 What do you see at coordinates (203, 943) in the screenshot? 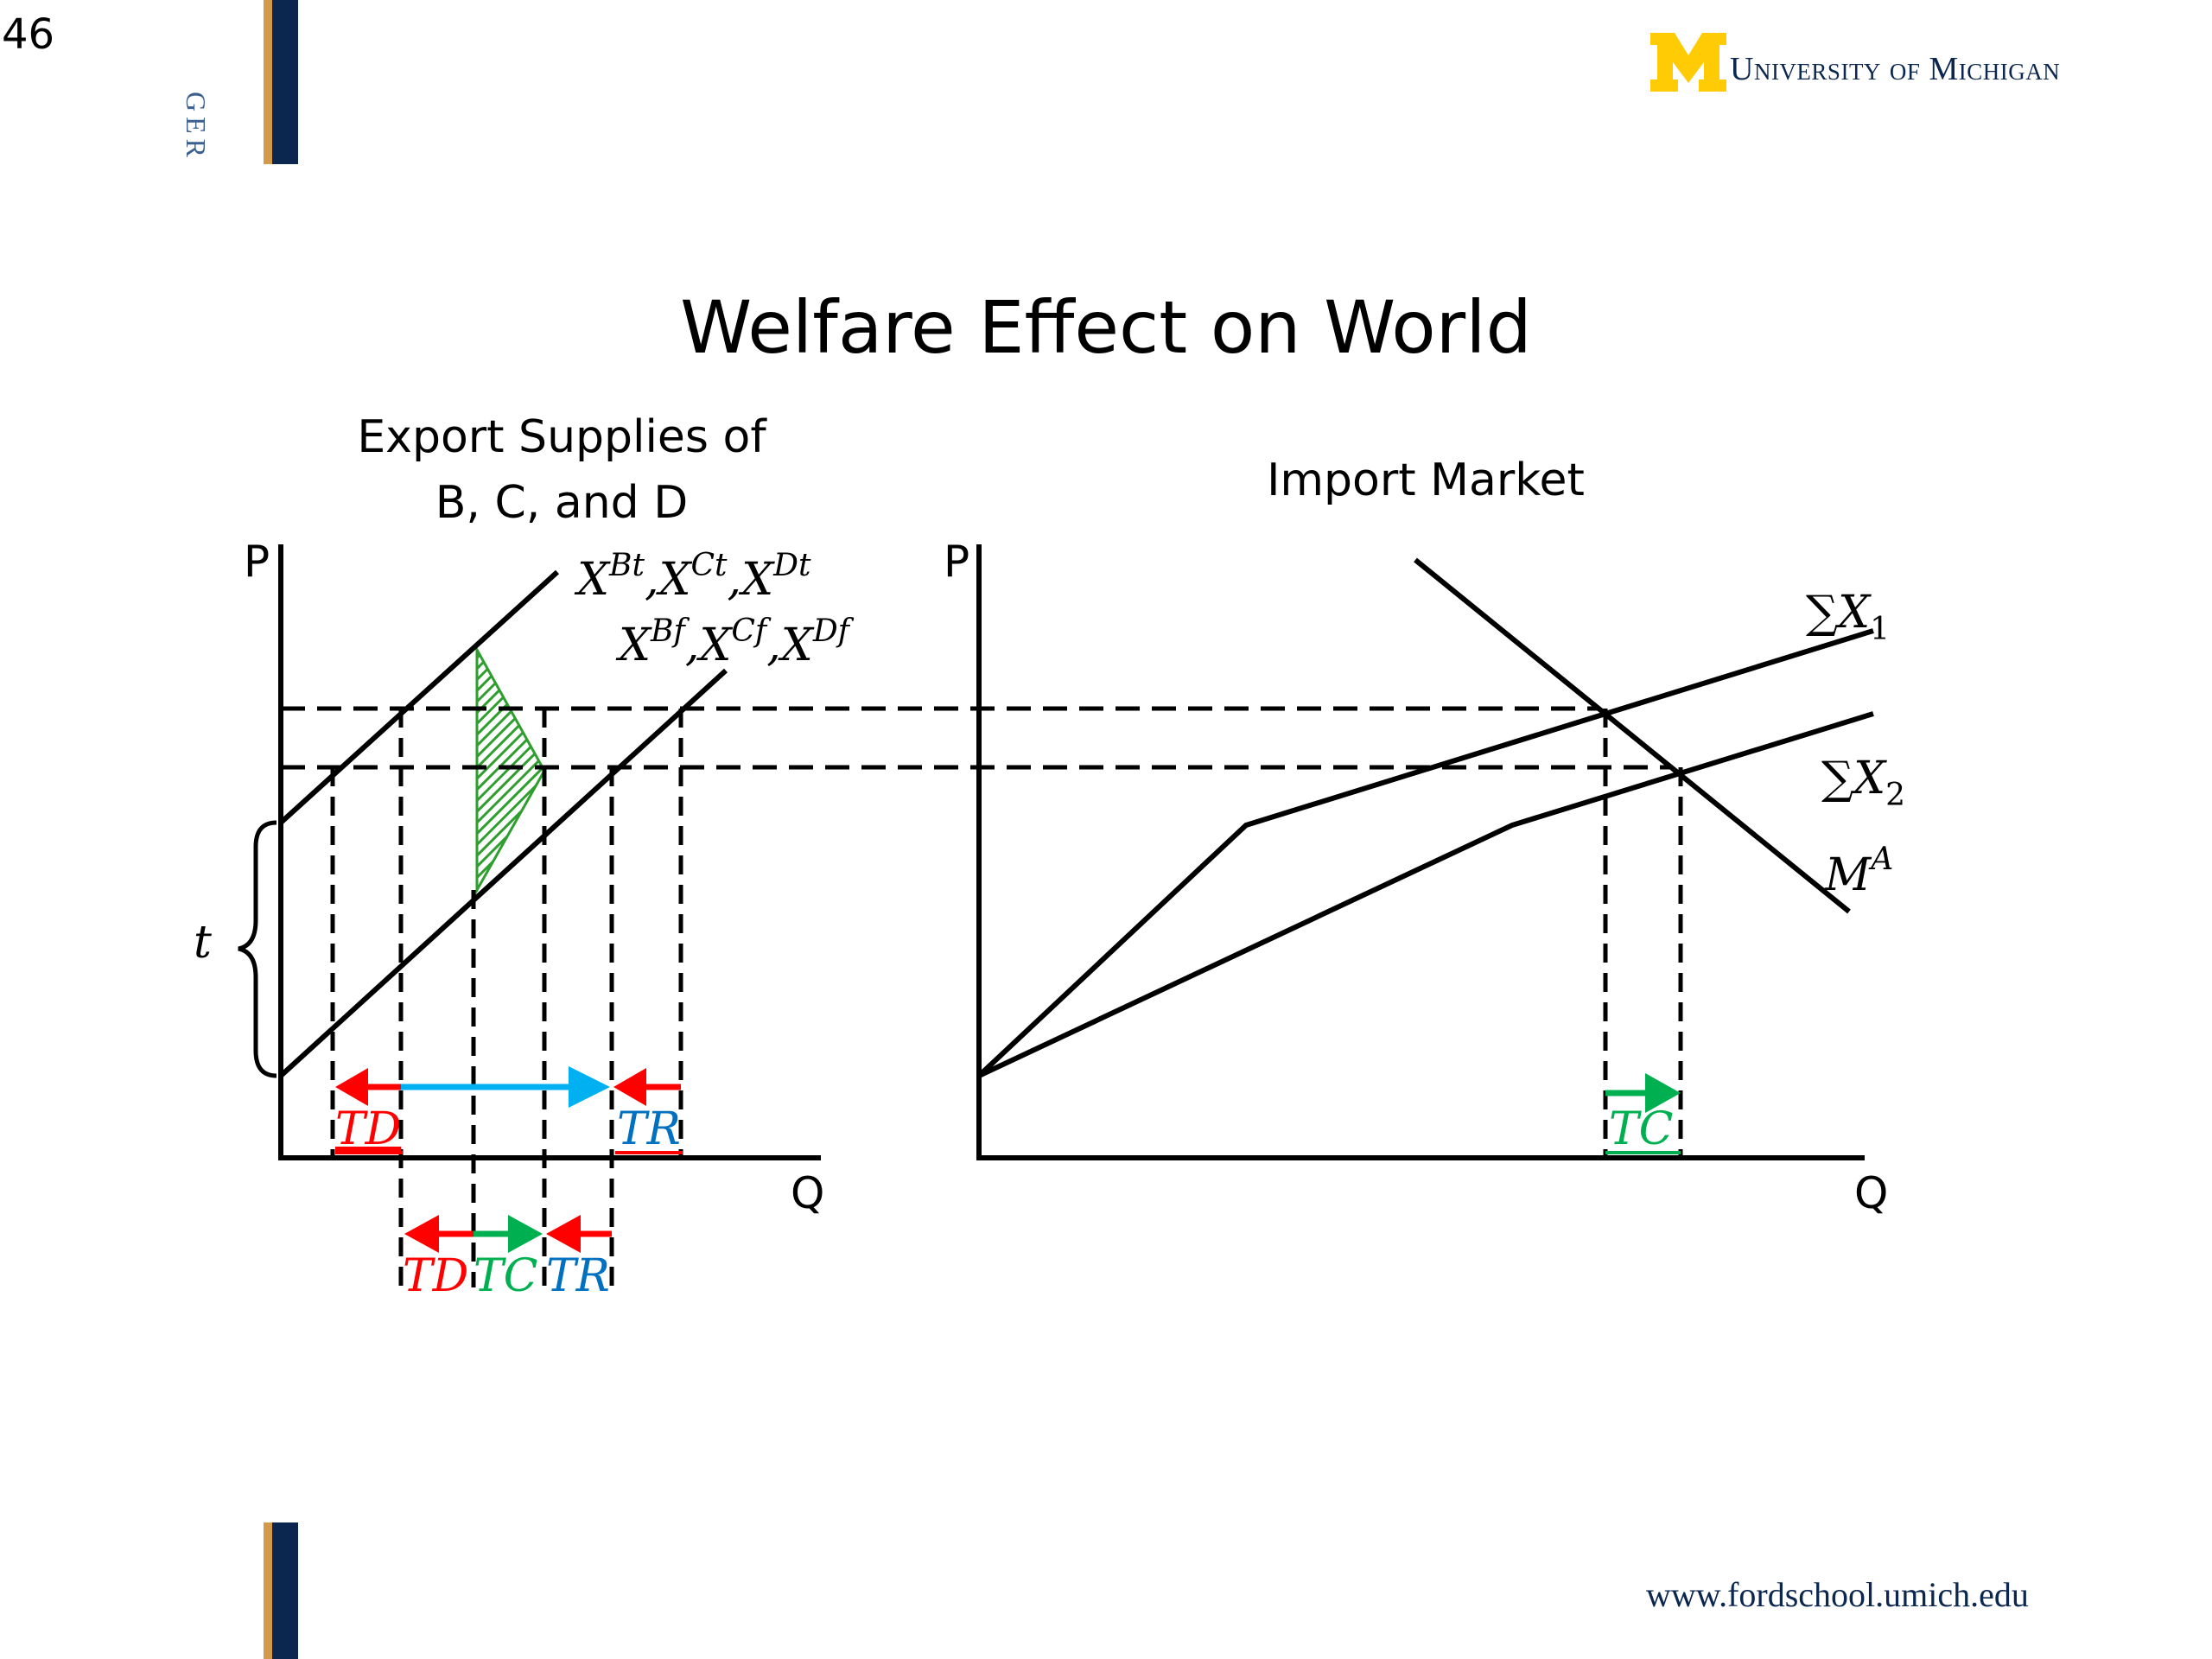
I see `tariff-symbol: t` at bounding box center [203, 943].